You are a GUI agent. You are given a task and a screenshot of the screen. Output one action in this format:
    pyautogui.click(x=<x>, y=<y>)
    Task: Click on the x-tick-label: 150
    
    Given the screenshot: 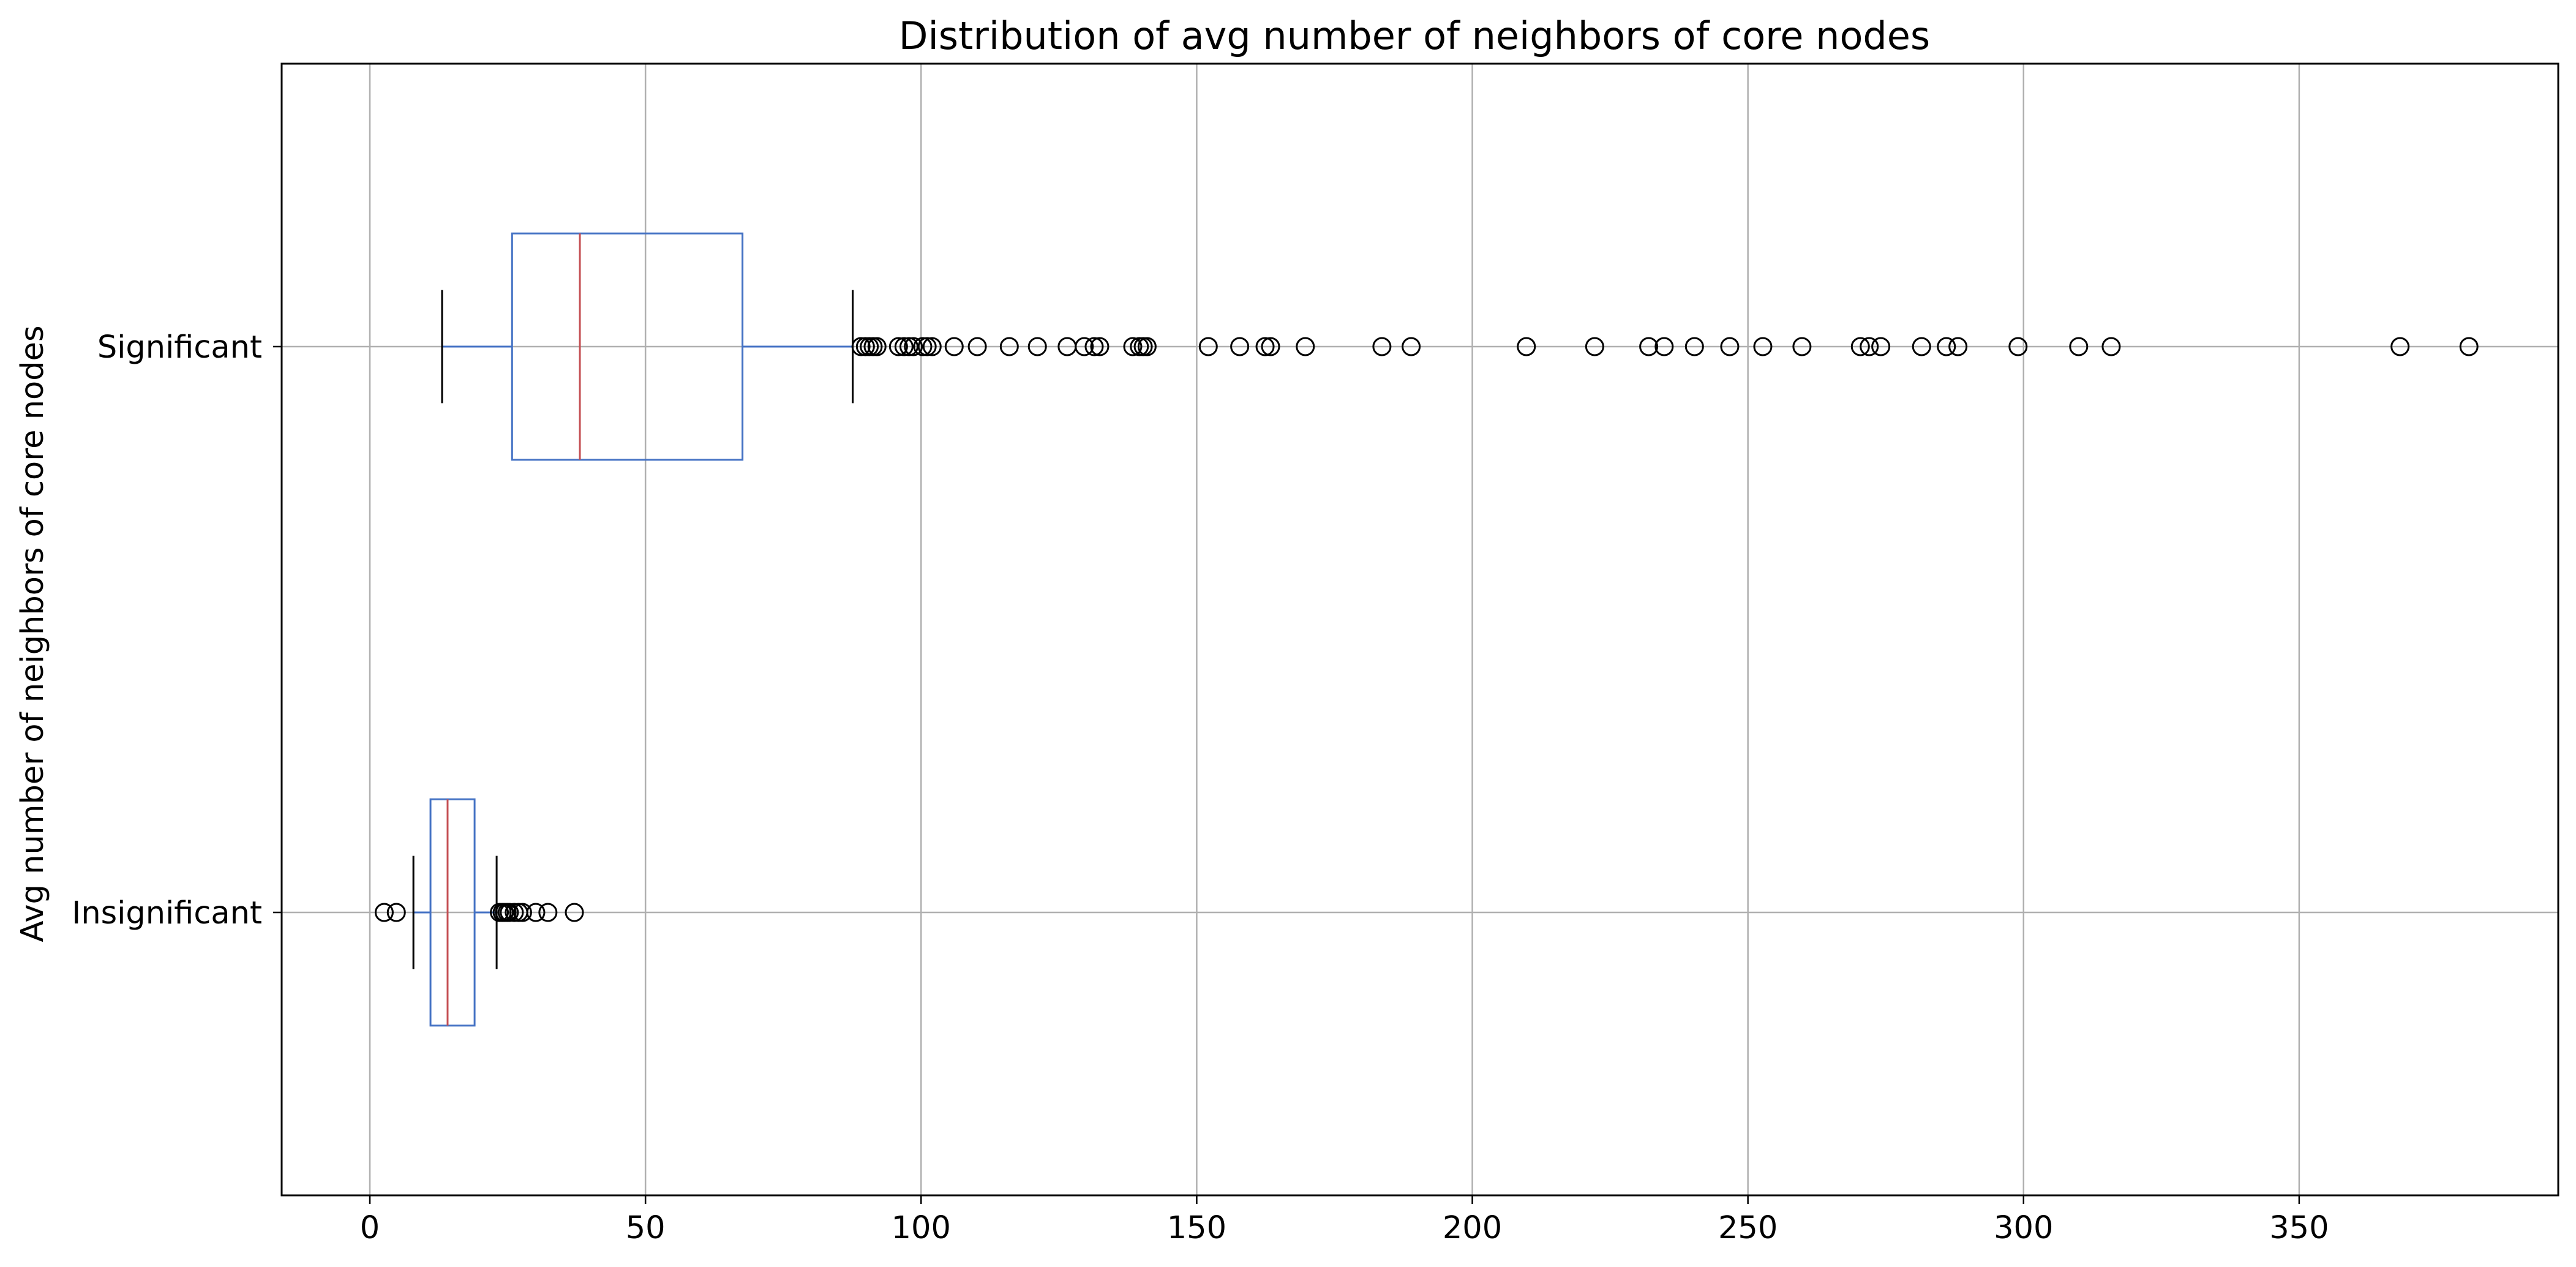 What is the action you would take?
    pyautogui.click(x=1196, y=1228)
    